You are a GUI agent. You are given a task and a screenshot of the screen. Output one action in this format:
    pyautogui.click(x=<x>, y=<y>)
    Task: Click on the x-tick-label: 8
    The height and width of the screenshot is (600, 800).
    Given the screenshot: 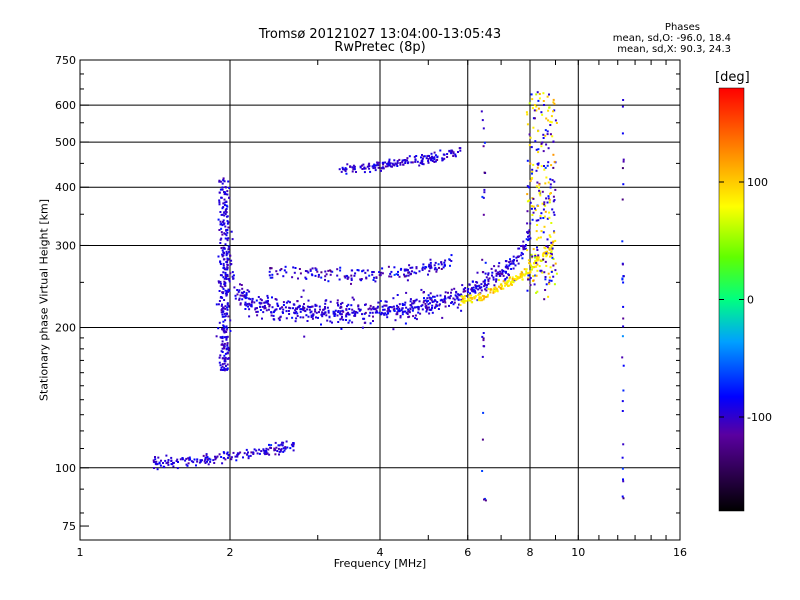 What is the action you would take?
    pyautogui.click(x=530, y=552)
    